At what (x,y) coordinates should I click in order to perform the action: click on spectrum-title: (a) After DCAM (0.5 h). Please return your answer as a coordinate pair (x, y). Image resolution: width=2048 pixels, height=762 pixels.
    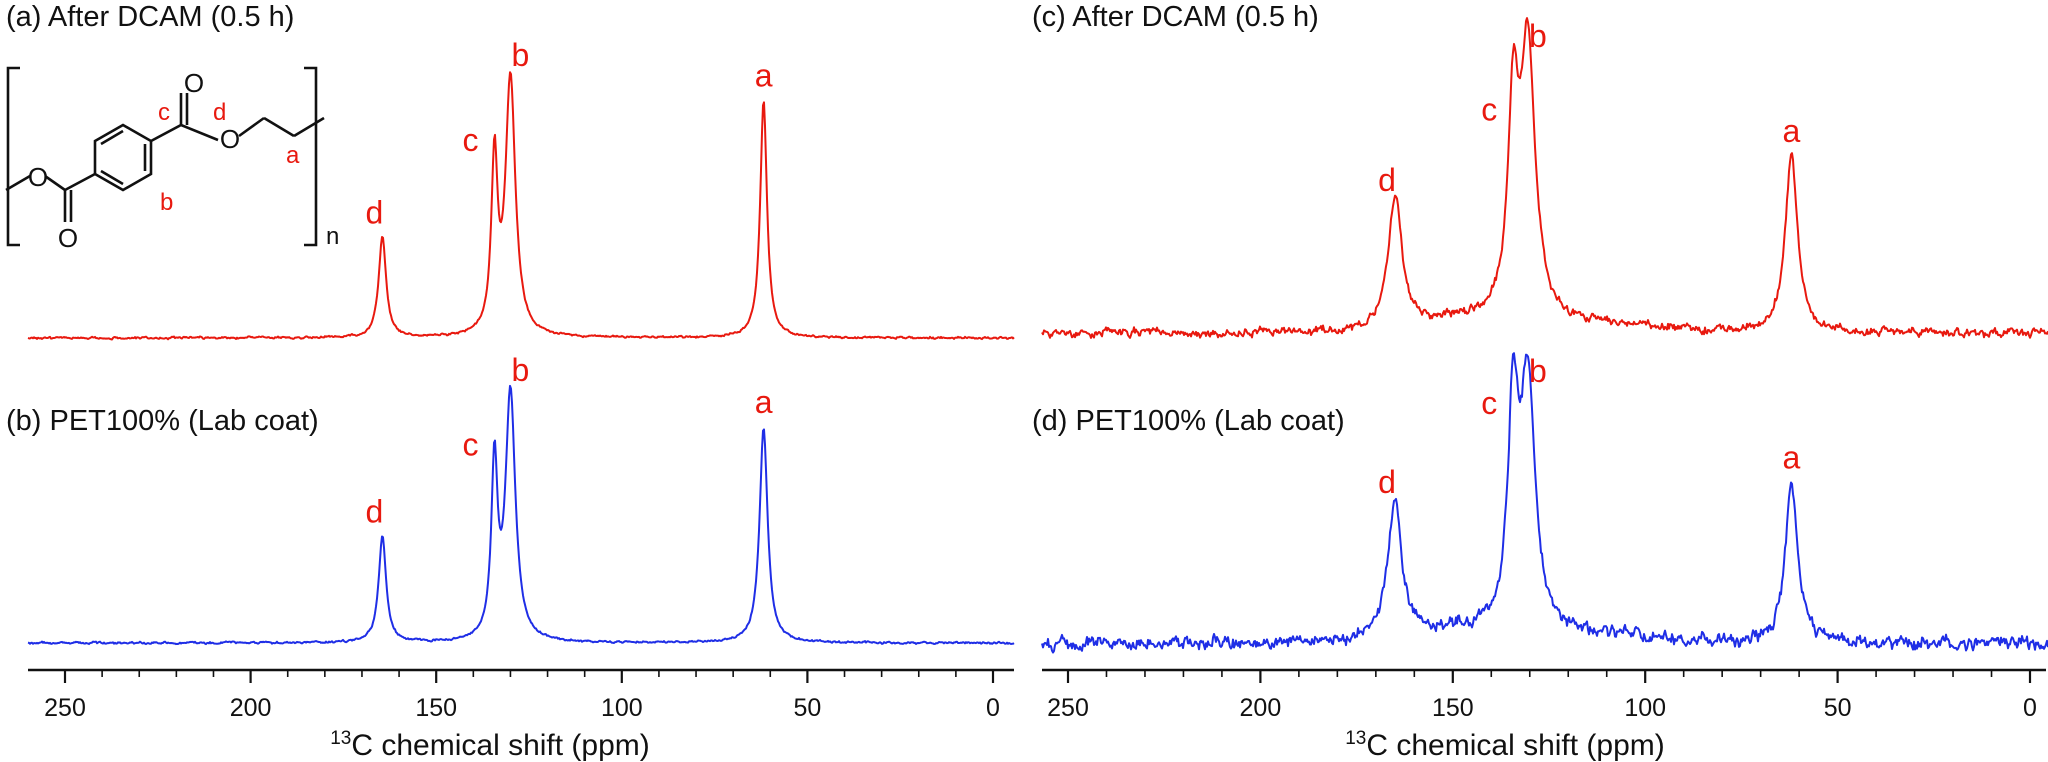
    Looking at the image, I should click on (150, 17).